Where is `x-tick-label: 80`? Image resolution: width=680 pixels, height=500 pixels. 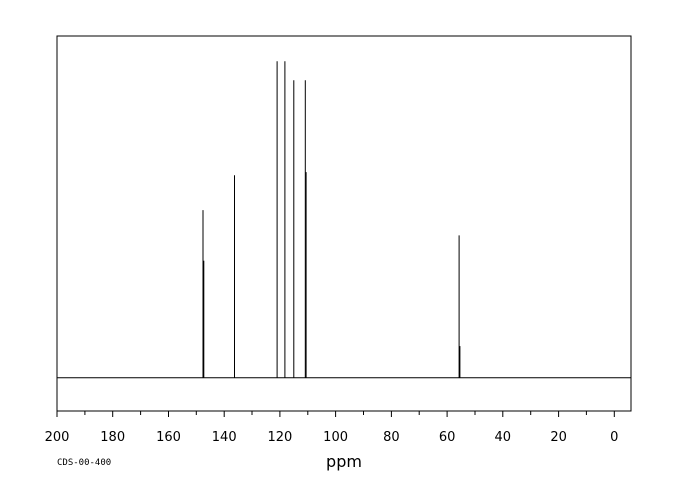 x-tick-label: 80 is located at coordinates (391, 437).